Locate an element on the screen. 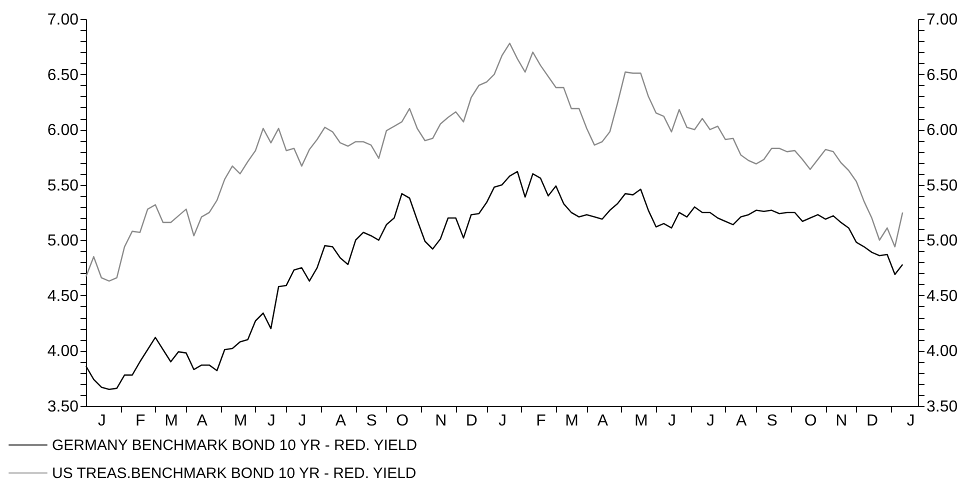 The width and height of the screenshot is (966, 490). y2-tick-label: 5.50 is located at coordinates (942, 185).